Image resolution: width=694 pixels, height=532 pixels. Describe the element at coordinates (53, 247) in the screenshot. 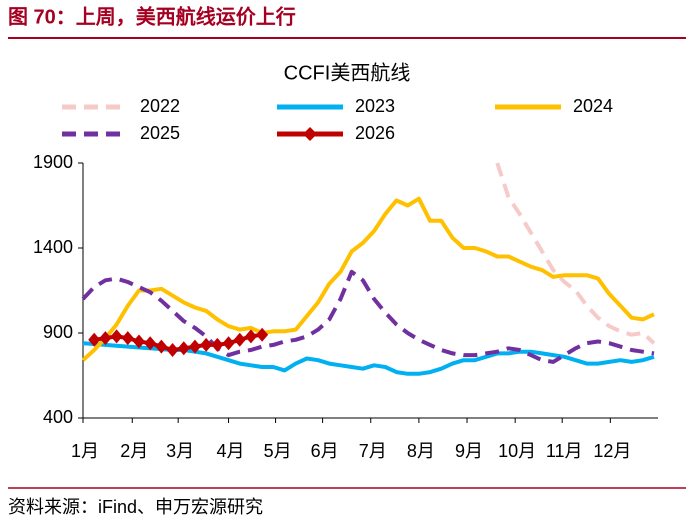

I see `y-tick-label: 1400` at that location.